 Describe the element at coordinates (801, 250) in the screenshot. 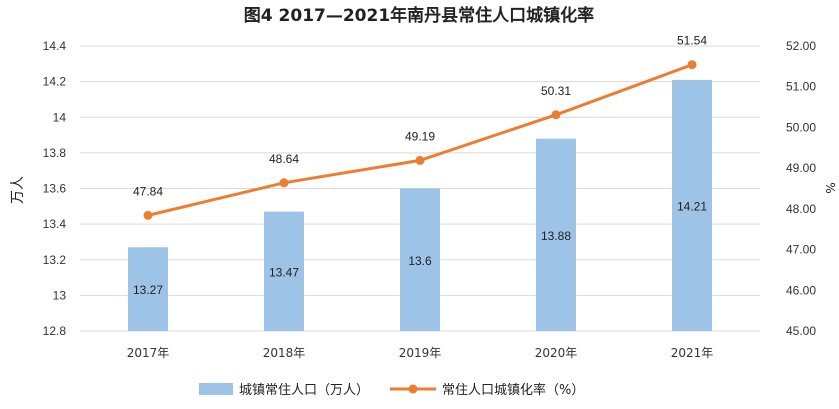

I see `y2-tick-label: 47.00` at that location.